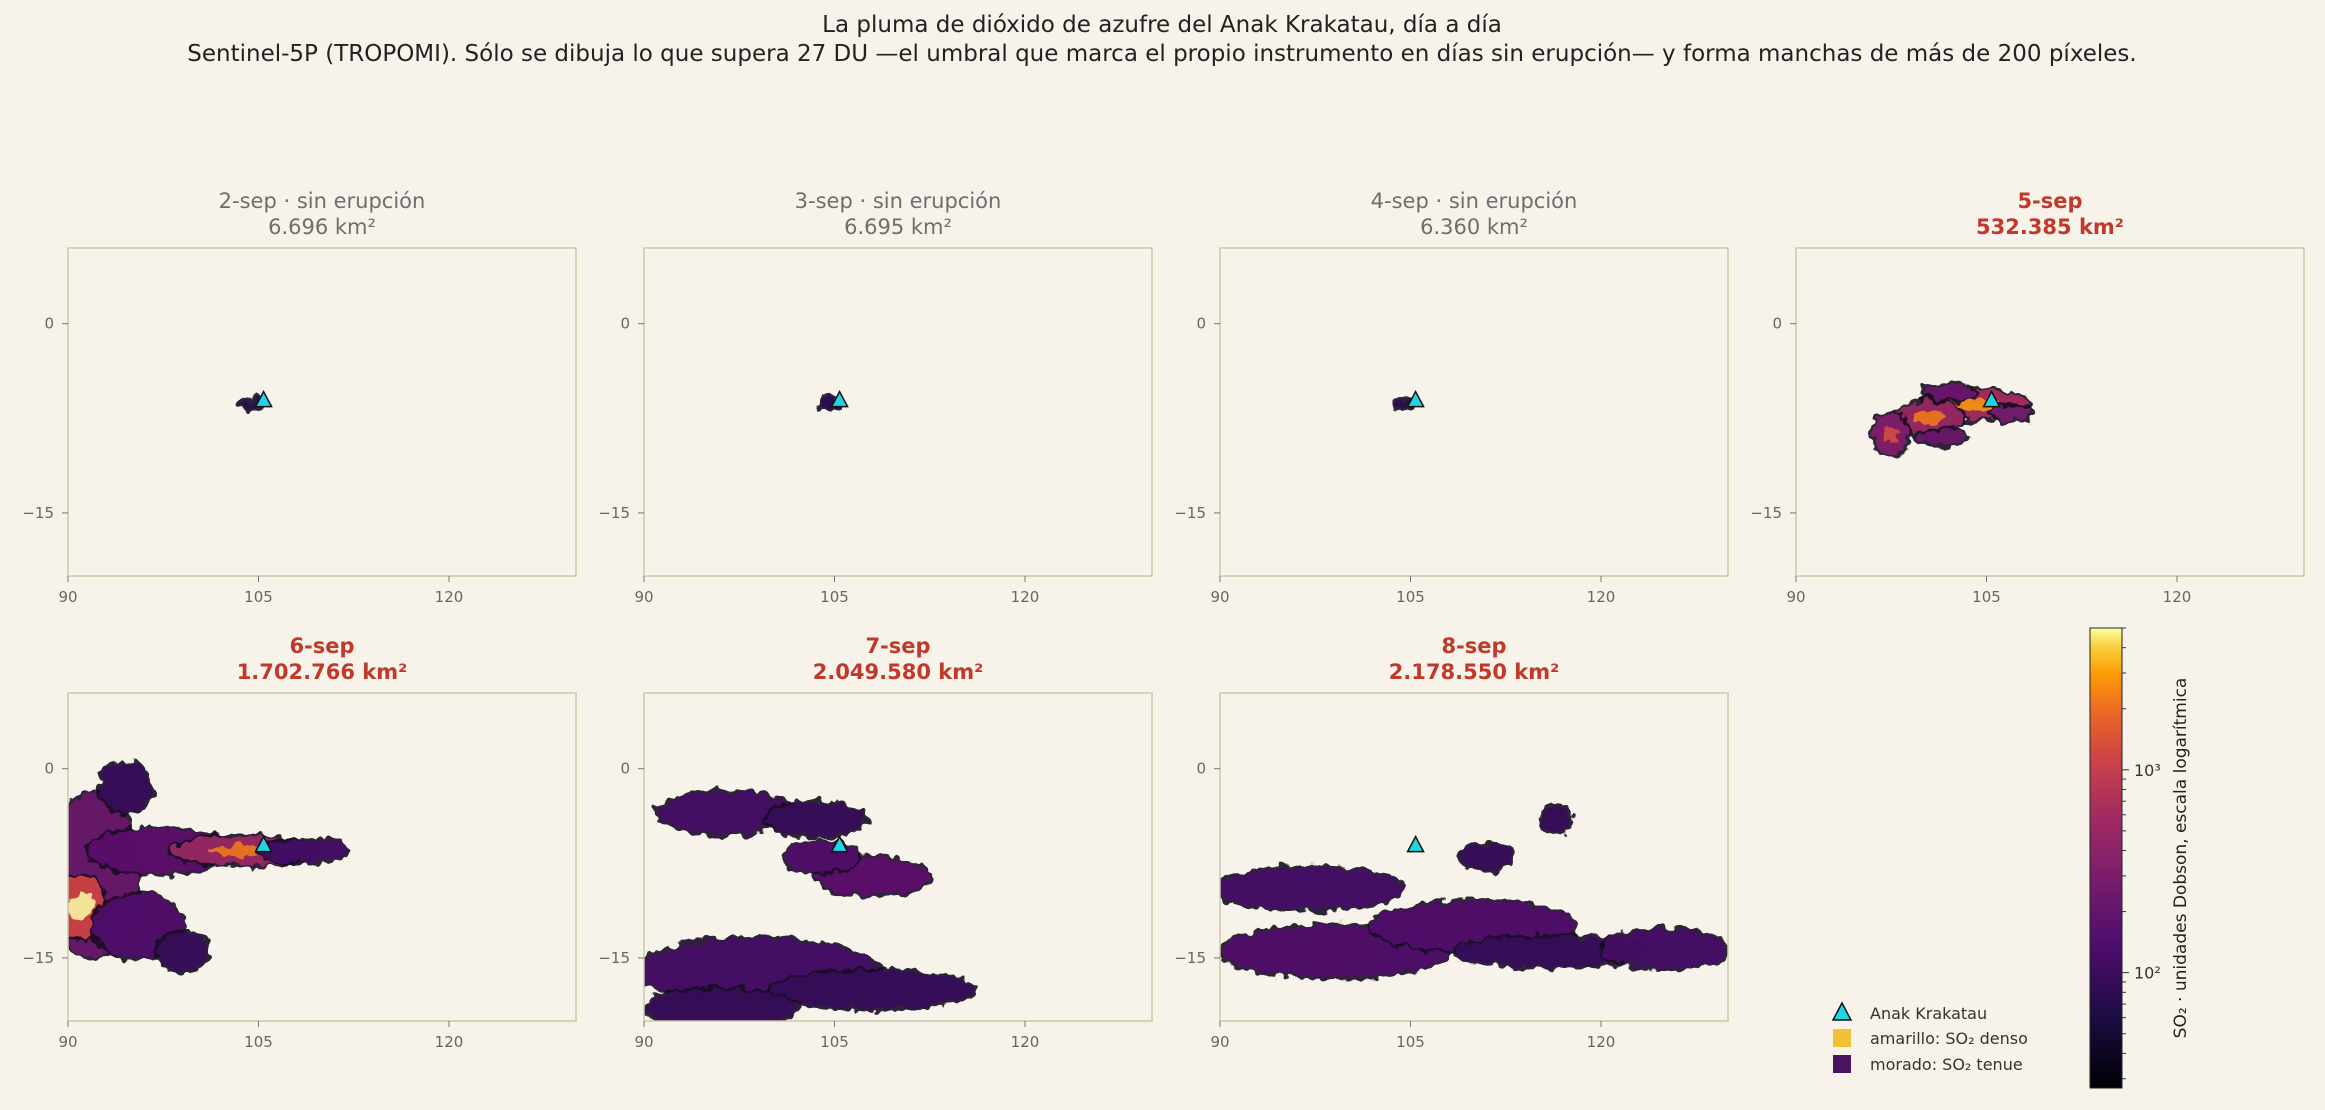 The height and width of the screenshot is (1110, 2325). What do you see at coordinates (1473, 646) in the screenshot?
I see `panel-date: 8-sep` at bounding box center [1473, 646].